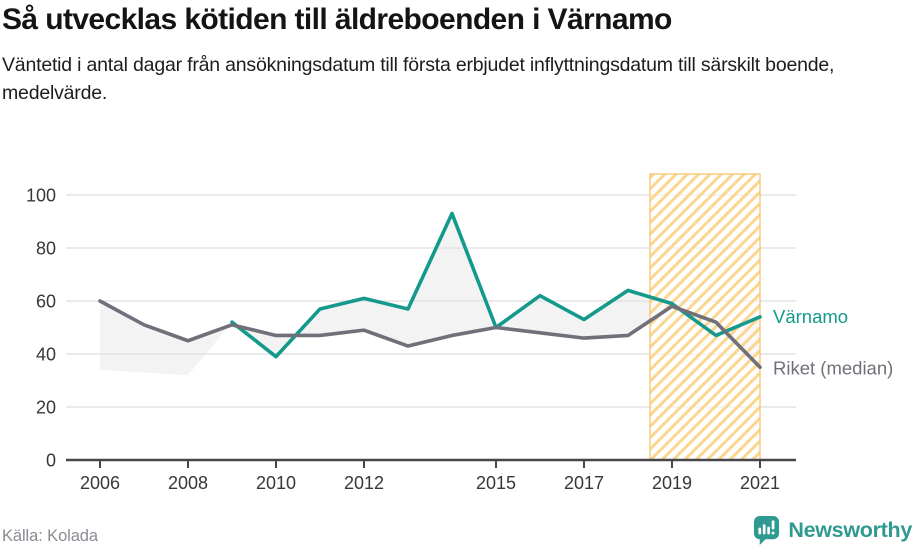  Describe the element at coordinates (51, 461) in the screenshot. I see `y-tick-label-0: 0` at that location.